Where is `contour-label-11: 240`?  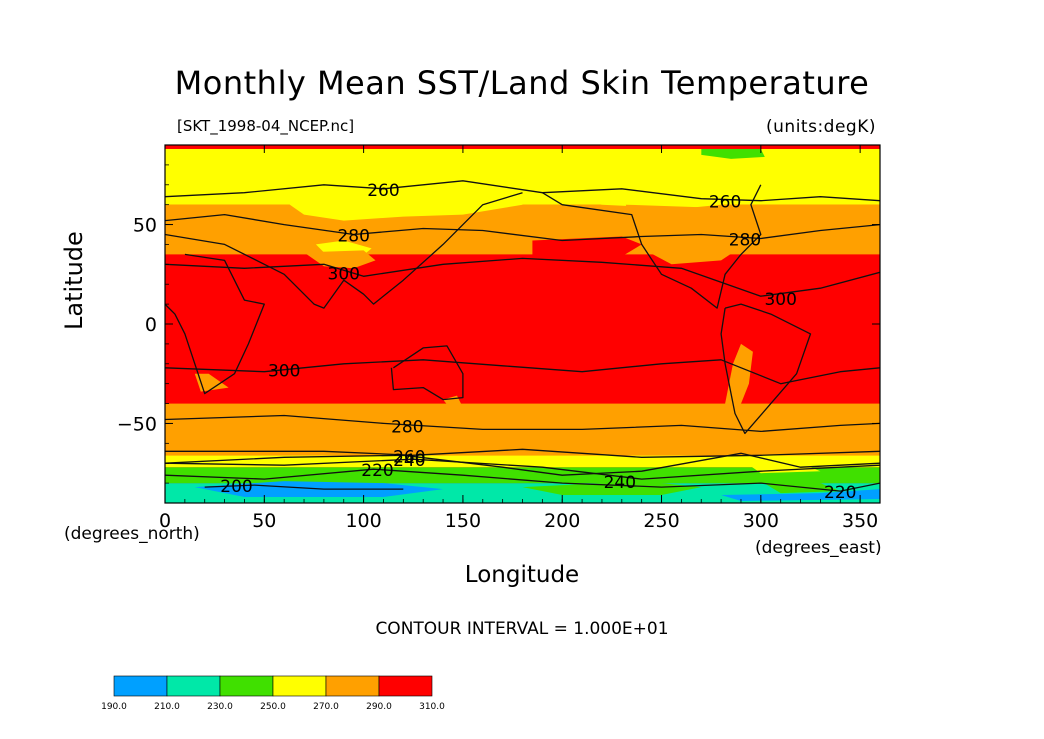 contour-label-11: 240 is located at coordinates (620, 483).